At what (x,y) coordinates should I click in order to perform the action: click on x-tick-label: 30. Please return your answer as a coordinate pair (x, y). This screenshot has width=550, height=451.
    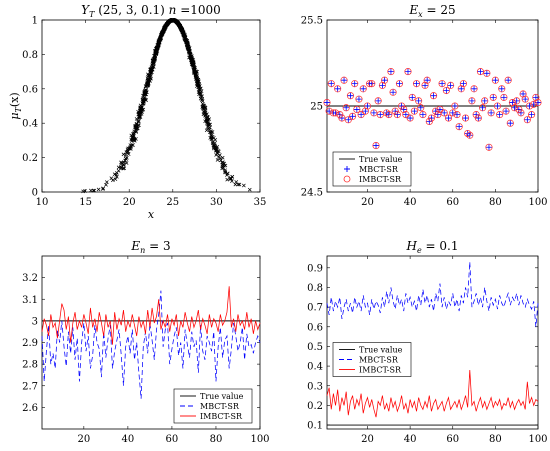
    Looking at the image, I should click on (216, 202).